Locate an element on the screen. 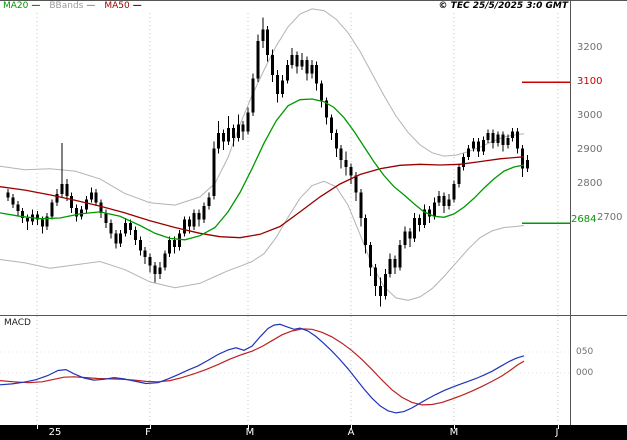 Image resolution: width=627 pixels, height=440 pixels. legend-bbands-label: BBands is located at coordinates (66, 6).